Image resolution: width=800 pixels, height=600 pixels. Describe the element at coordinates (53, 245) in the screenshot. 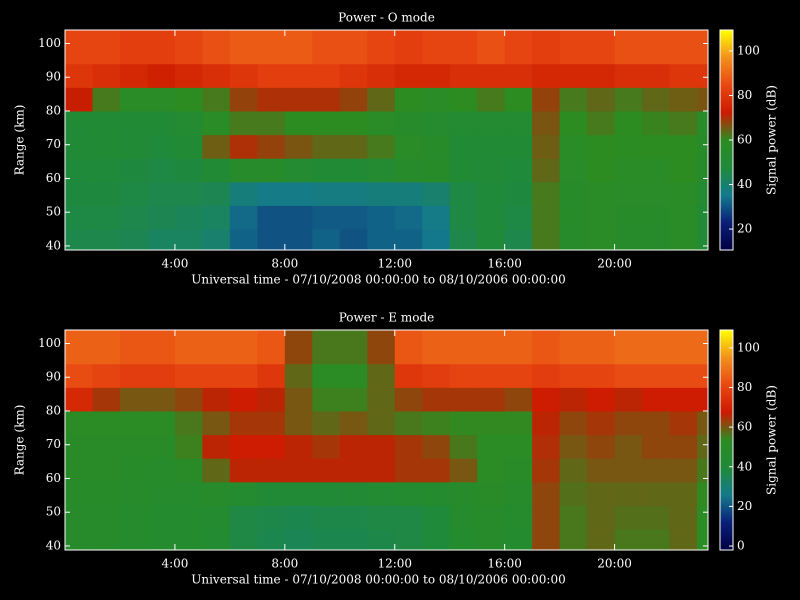

I see `y-tick-label: 40` at that location.